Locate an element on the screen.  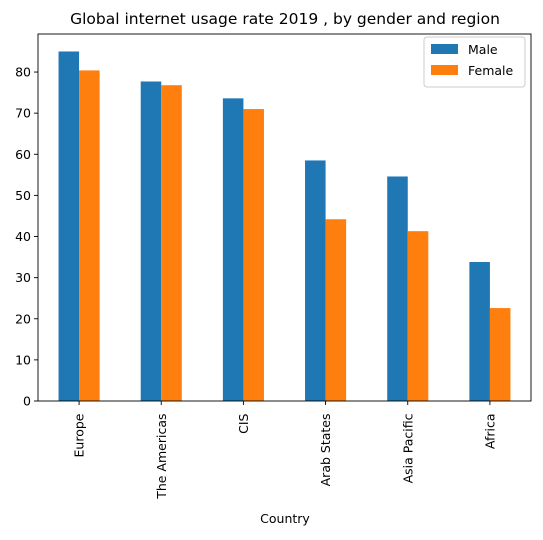
y-tick-label: 50 is located at coordinates (23, 195).